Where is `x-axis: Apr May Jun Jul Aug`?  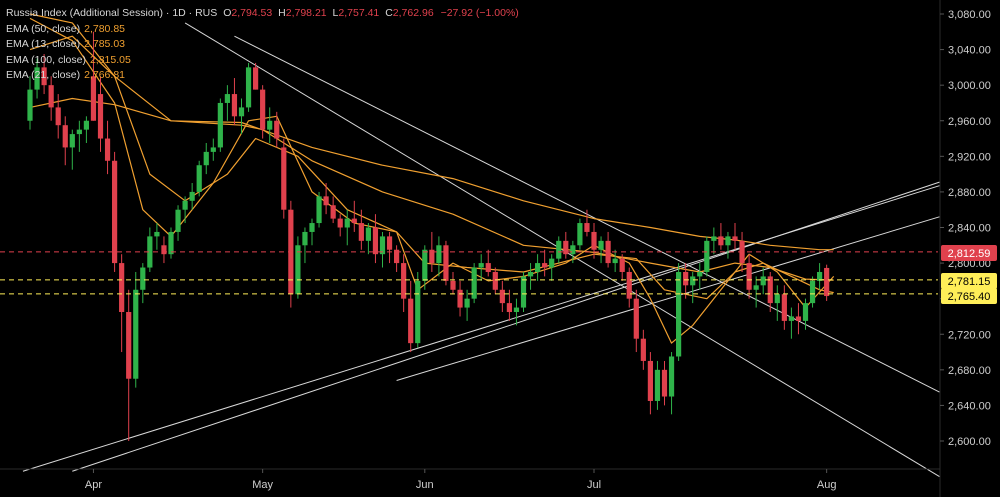 x-axis: Apr May Jun Jul Aug is located at coordinates (461, 480).